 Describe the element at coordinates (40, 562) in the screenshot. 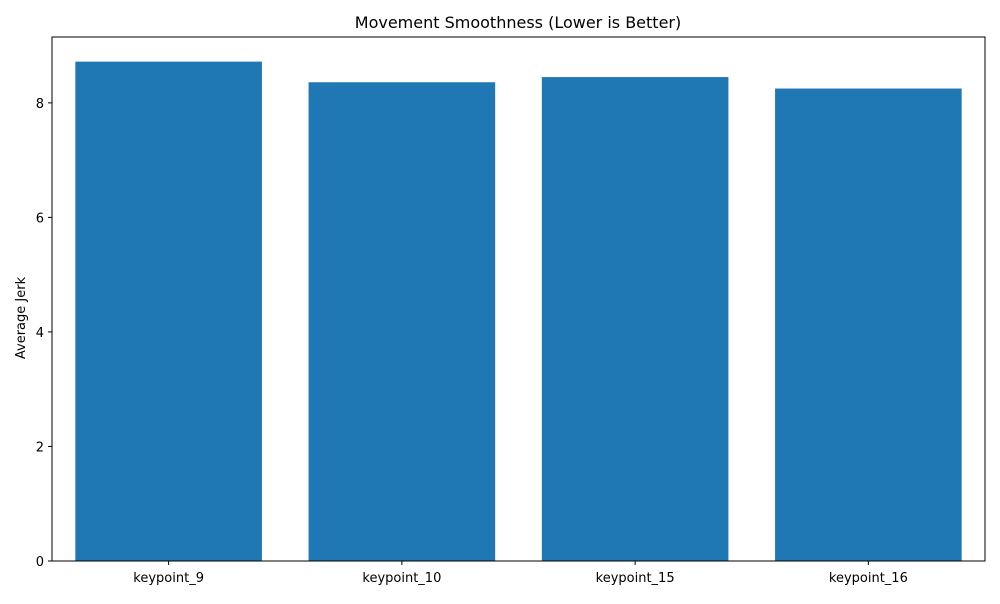

I see `y-tick-label: 0` at that location.